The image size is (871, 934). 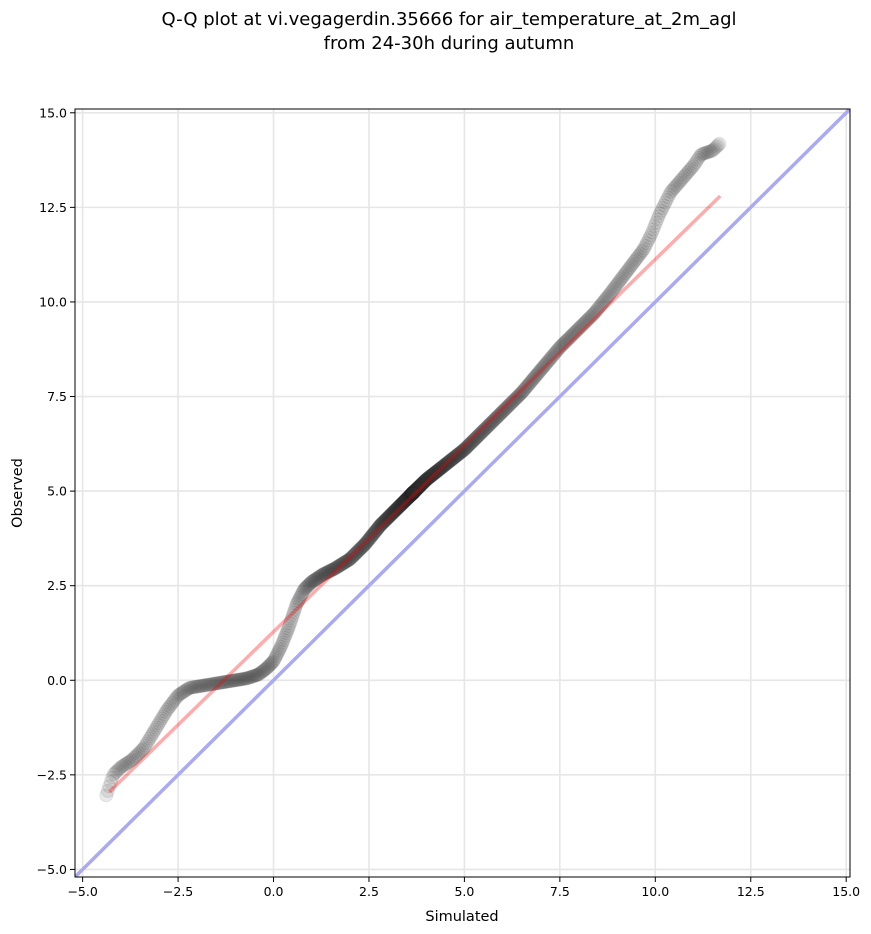 I want to click on y-axis-label: Observed, so click(x=18, y=493).